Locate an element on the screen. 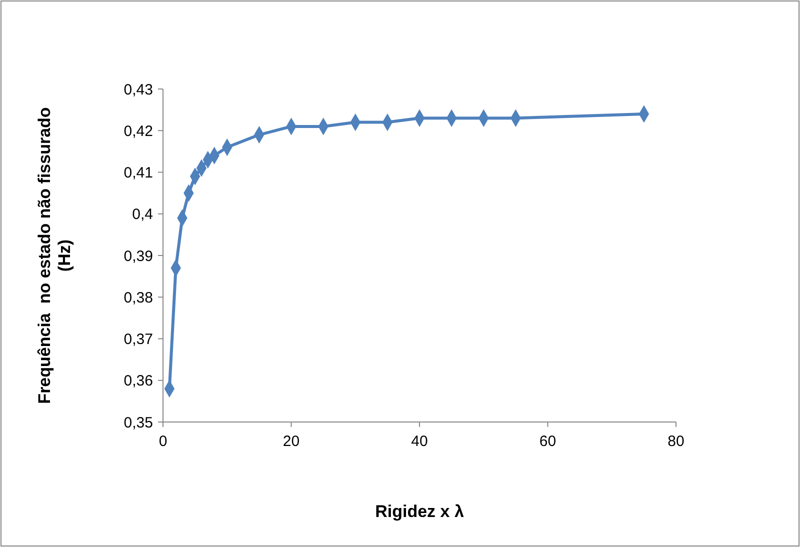  y-tick-label: 0,4 is located at coordinates (142, 215).